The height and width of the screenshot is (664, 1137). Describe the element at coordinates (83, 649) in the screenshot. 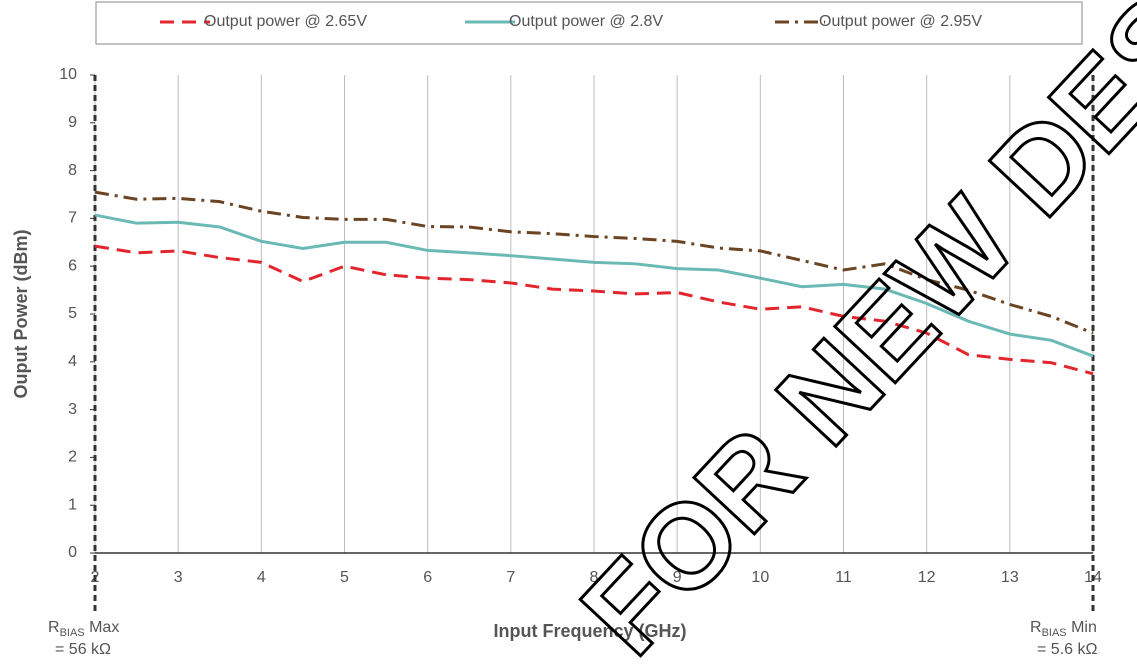

I see `annotation-line2: = 56 kΩ` at that location.